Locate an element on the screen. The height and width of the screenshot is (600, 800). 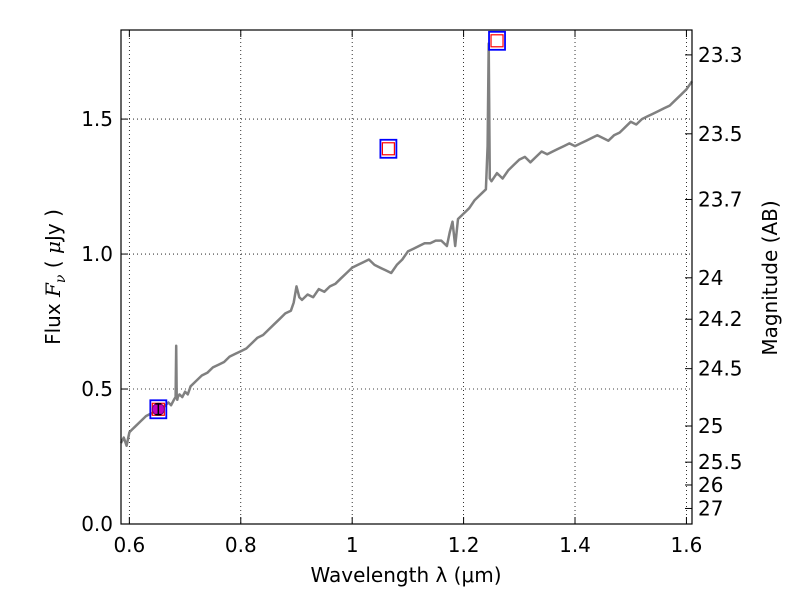
y-axis-label-mu: μ is located at coordinates (53, 247).